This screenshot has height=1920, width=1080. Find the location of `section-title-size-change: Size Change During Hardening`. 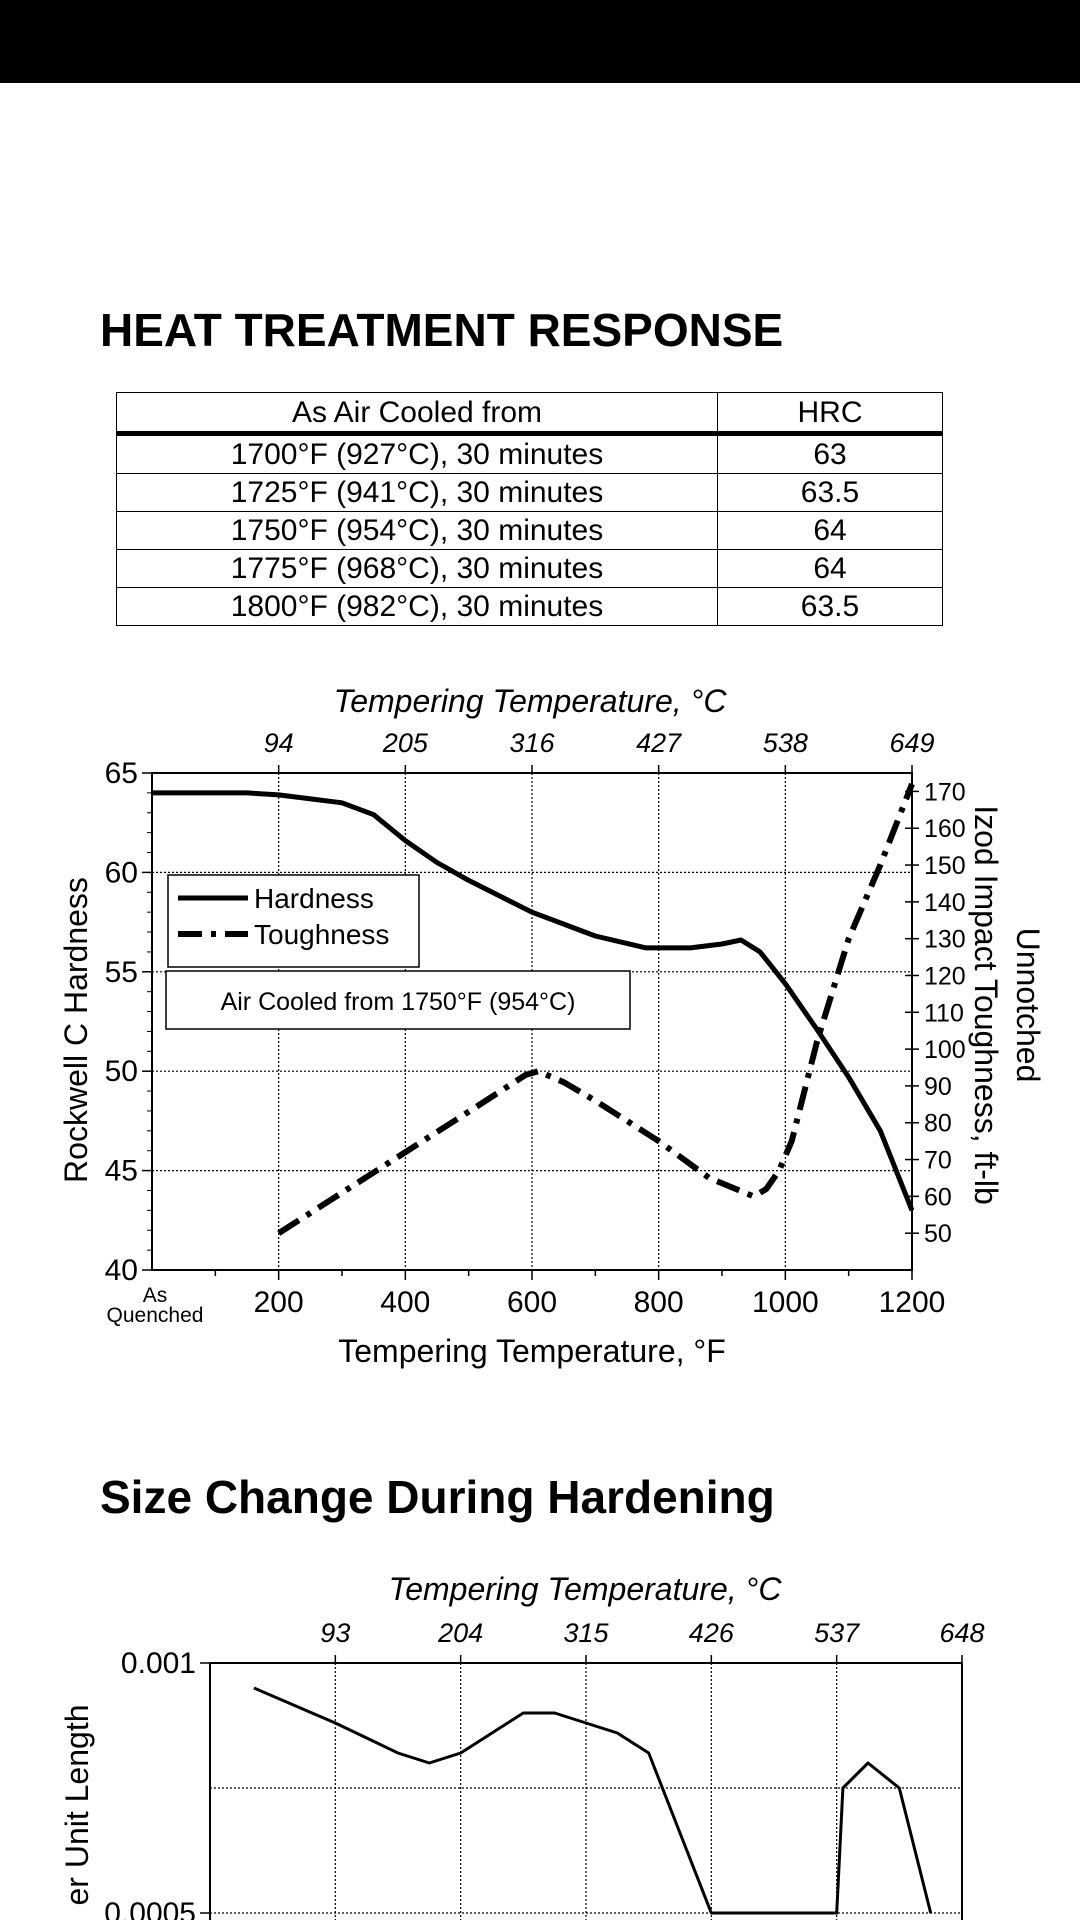

section-title-size-change: Size Change During Hardening is located at coordinates (437, 1497).